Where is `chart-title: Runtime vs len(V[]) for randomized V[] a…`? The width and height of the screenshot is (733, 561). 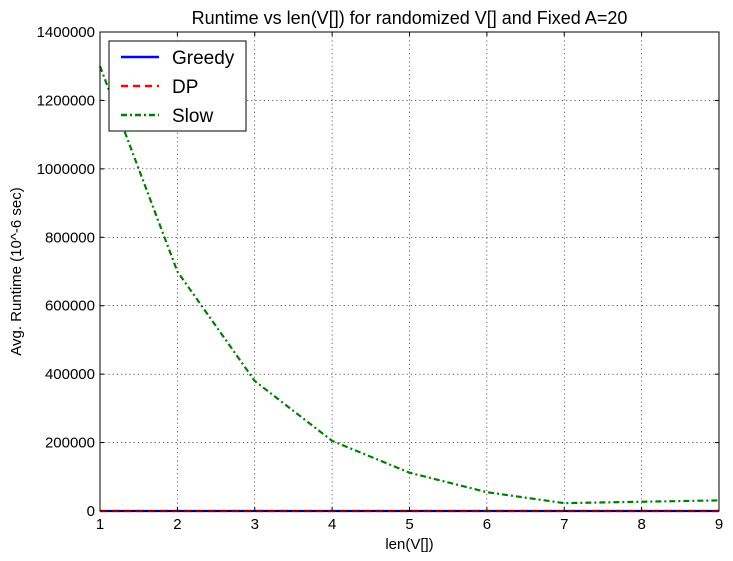
chart-title: Runtime vs len(V[]) for randomized V[] a… is located at coordinates (410, 18).